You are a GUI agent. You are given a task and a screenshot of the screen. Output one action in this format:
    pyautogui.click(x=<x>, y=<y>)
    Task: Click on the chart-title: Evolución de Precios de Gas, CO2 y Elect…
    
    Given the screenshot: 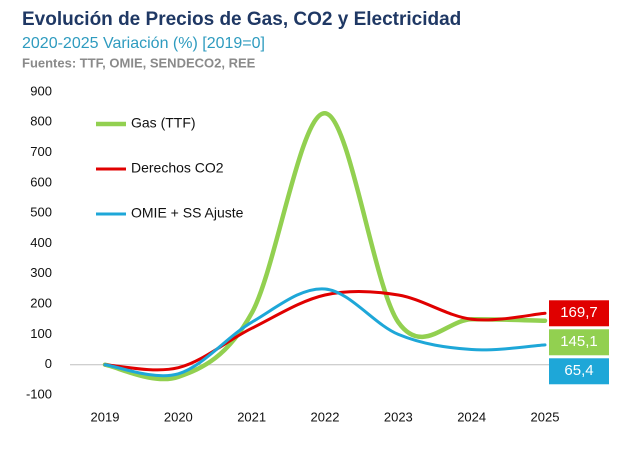 What is the action you would take?
    pyautogui.click(x=241, y=19)
    